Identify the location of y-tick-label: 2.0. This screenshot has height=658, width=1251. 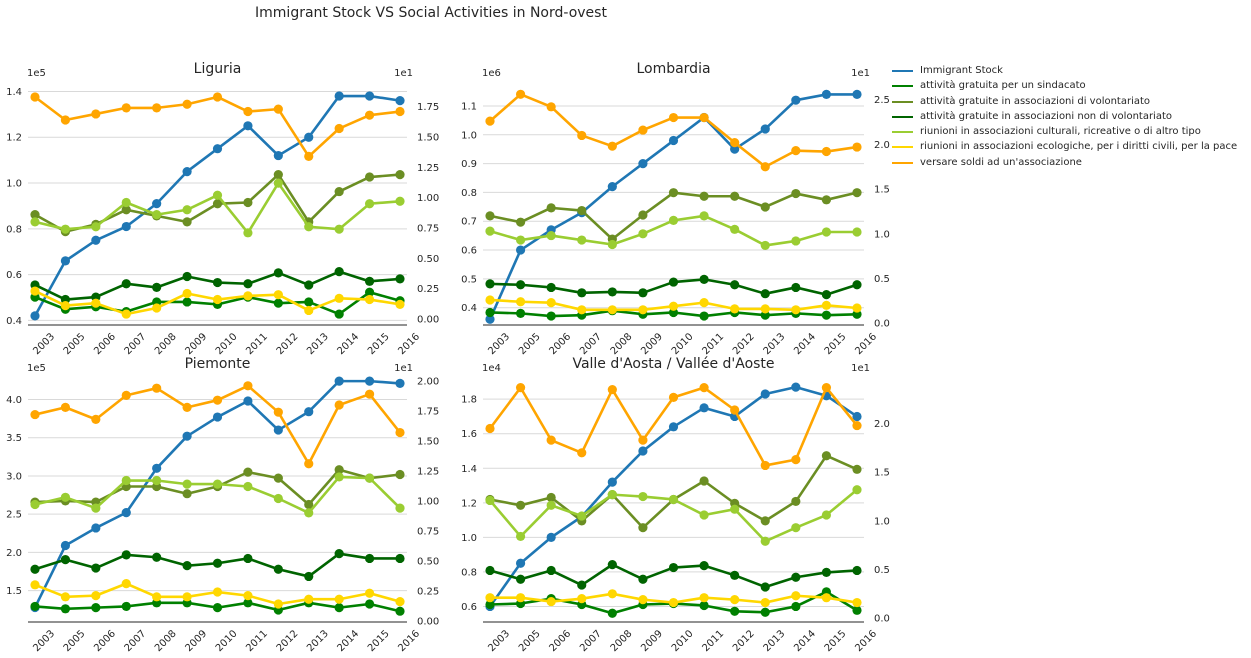
(14, 553).